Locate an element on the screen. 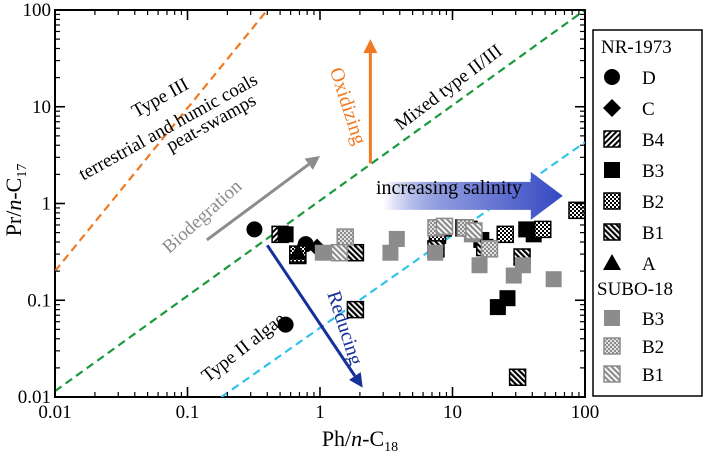 The height and width of the screenshot is (455, 706). salinity-arrow is located at coordinates (473, 195).